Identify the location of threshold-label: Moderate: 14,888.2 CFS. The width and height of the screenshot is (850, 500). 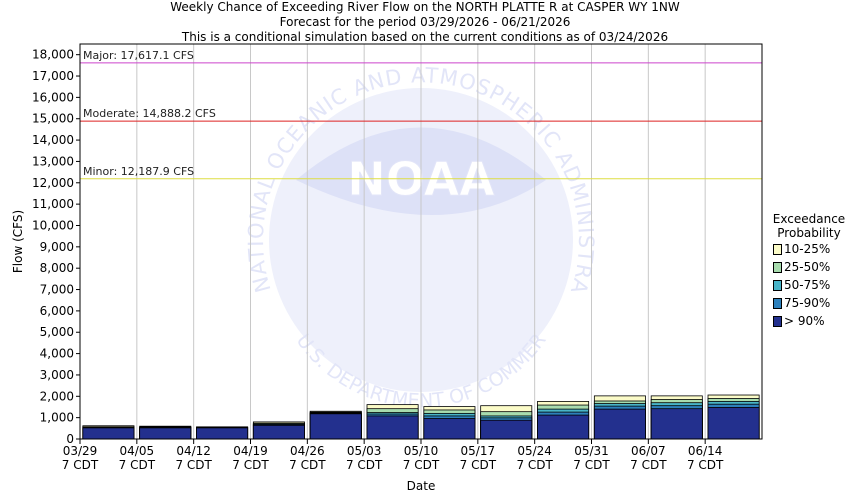
(149, 113).